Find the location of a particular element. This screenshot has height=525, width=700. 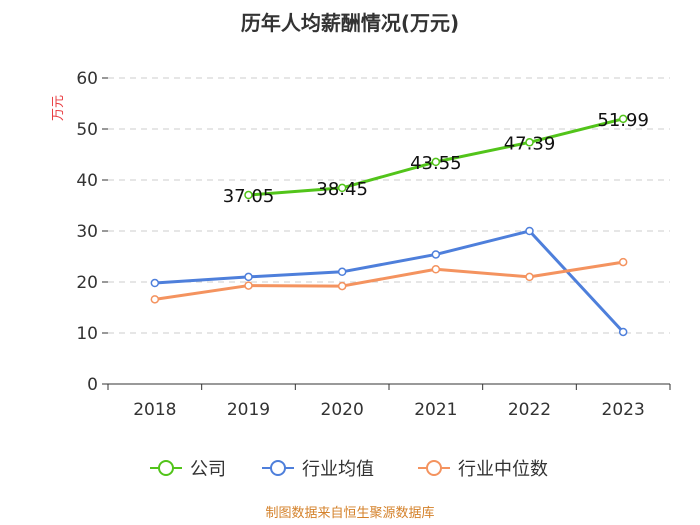

y-tick-label: 40 is located at coordinates (87, 181).